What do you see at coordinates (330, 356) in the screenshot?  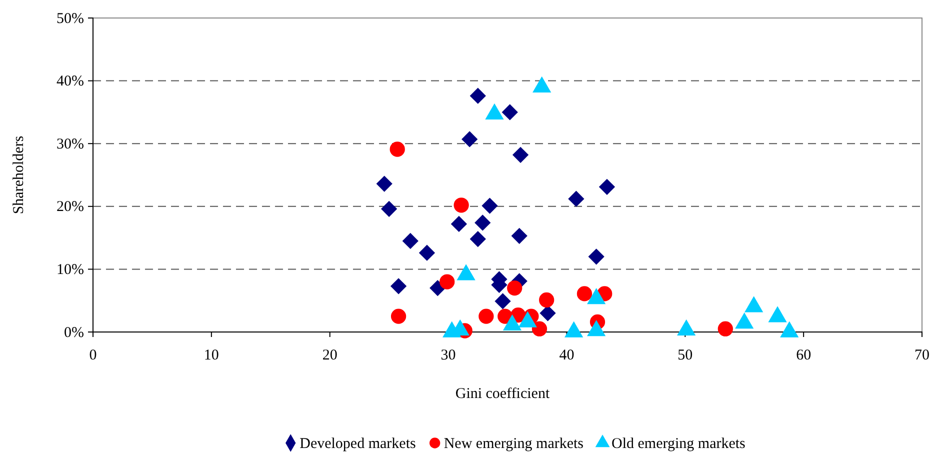 I see `x-tick-label: 20` at bounding box center [330, 356].